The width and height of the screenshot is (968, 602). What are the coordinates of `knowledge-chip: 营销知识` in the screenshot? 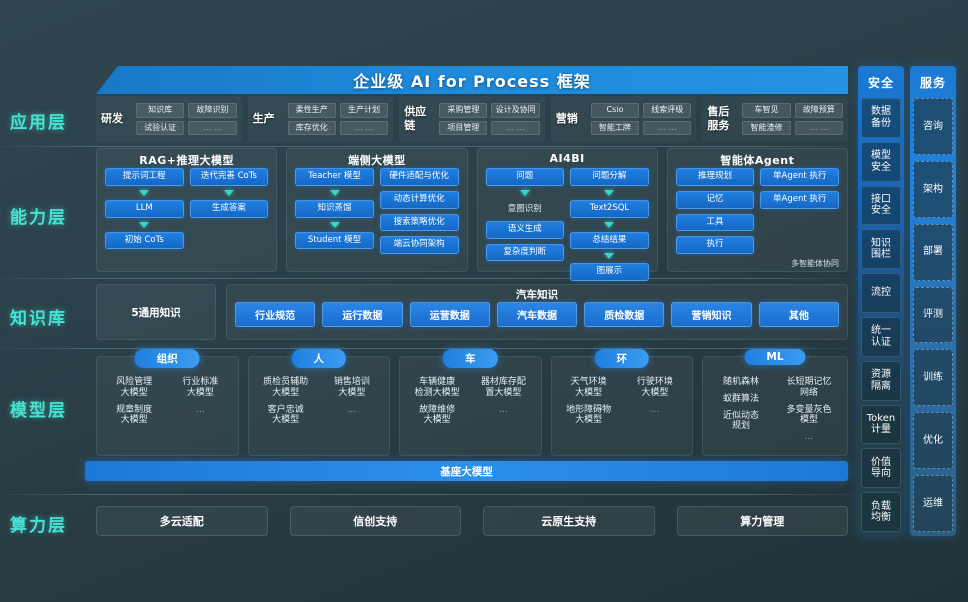 It's located at (711, 314).